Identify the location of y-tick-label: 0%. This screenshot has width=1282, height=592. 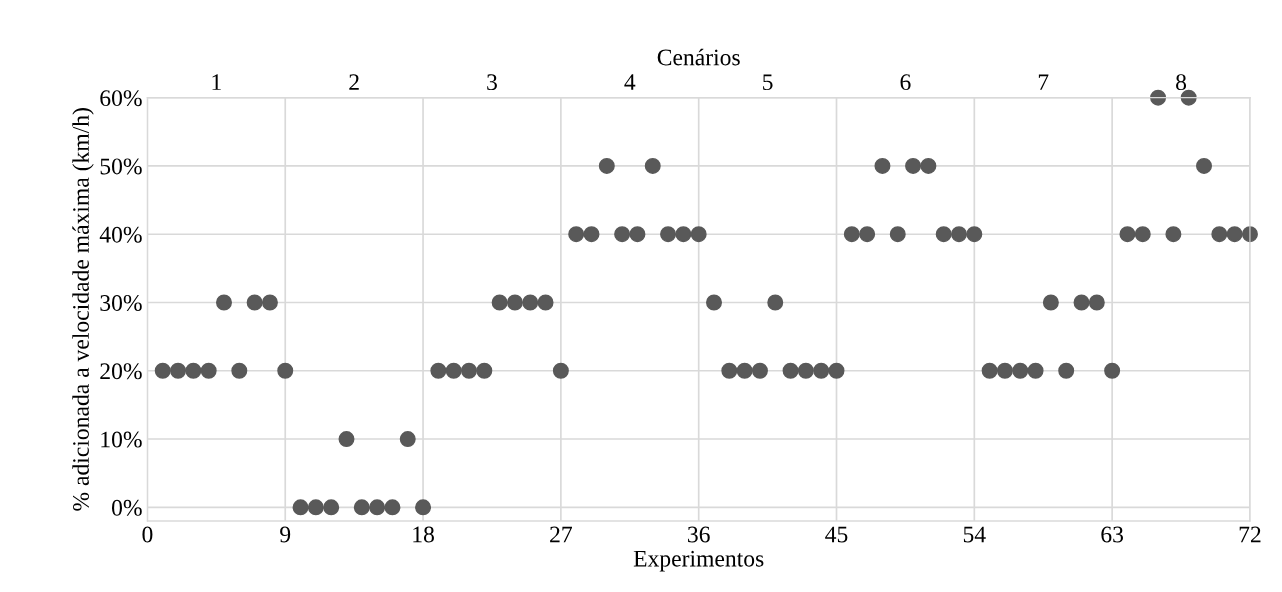
(127, 507).